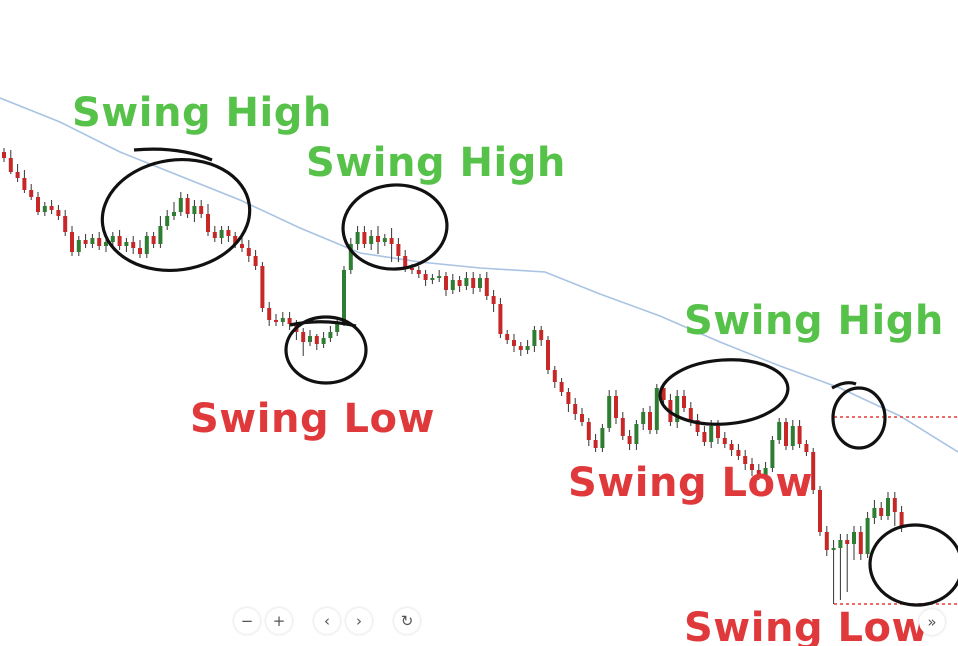  I want to click on swing-high-label-1: Swing High, so click(202, 113).